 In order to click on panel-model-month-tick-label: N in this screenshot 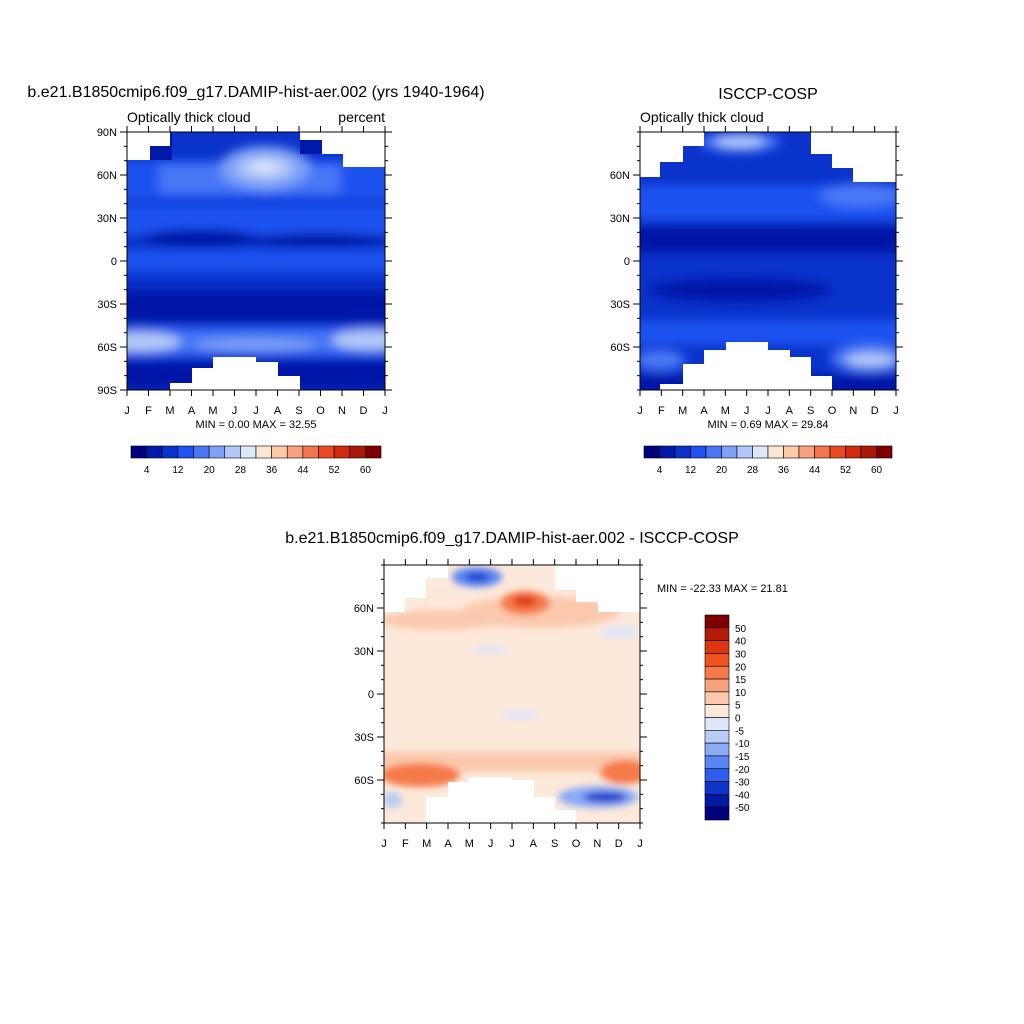, I will do `click(342, 411)`.